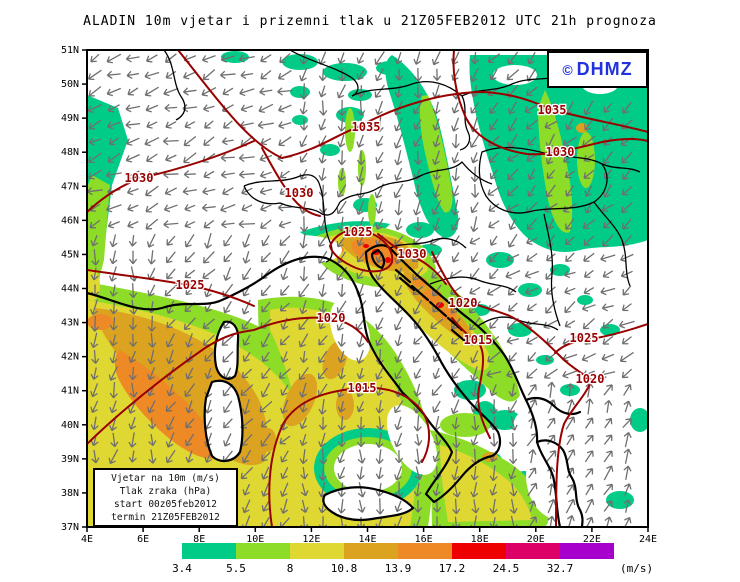  I want to click on y-tick-label: 41N, so click(70, 391).